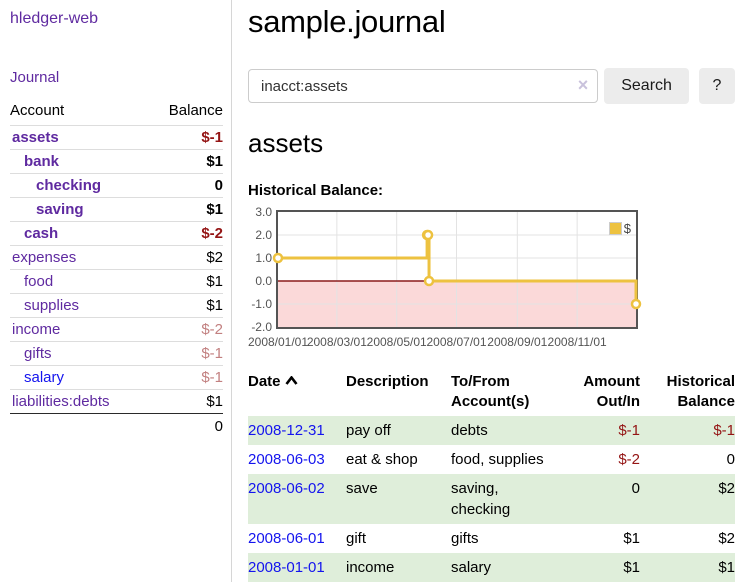 This screenshot has width=742, height=582. I want to click on transaction-date-link: 2008-06-01, so click(286, 538).